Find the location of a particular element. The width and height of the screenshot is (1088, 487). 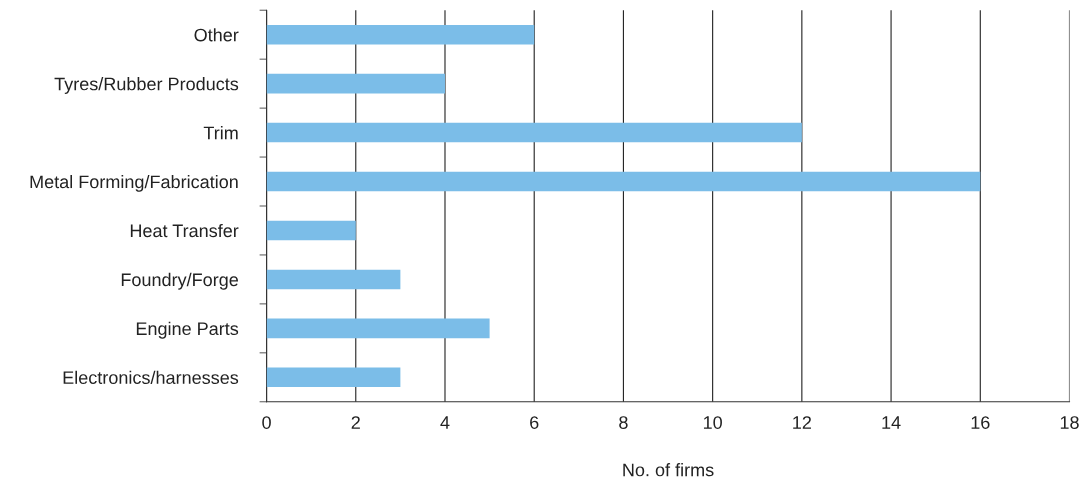

x-tick-label: 10 is located at coordinates (712, 422).